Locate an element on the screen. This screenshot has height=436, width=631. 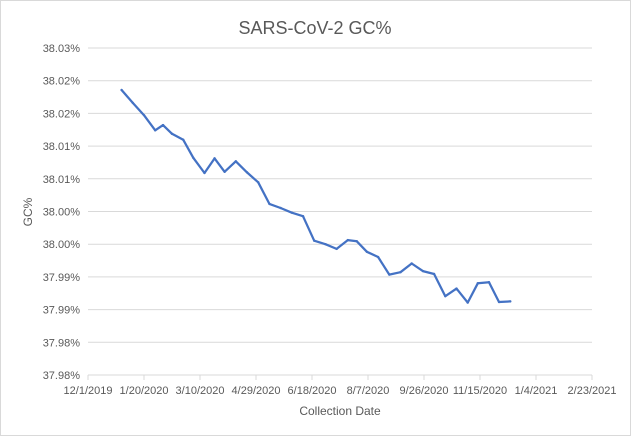
chart-title: SARS-CoV-2 GC% is located at coordinates (314, 28).